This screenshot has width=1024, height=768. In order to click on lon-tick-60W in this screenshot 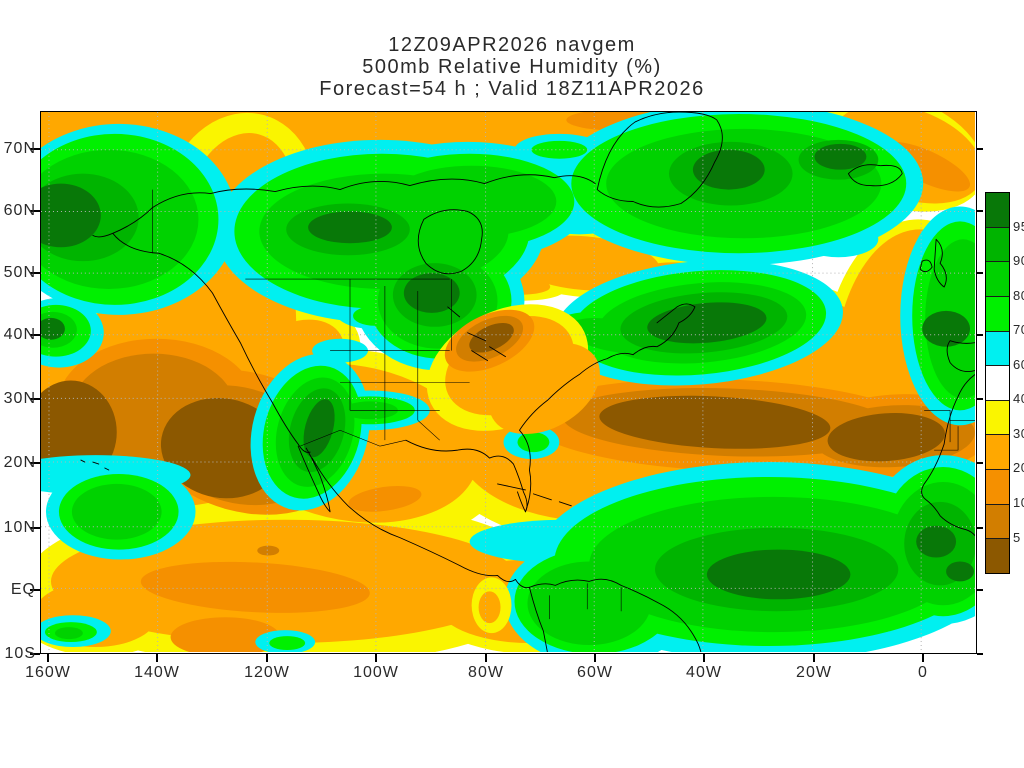, I will do `click(595, 657)`.